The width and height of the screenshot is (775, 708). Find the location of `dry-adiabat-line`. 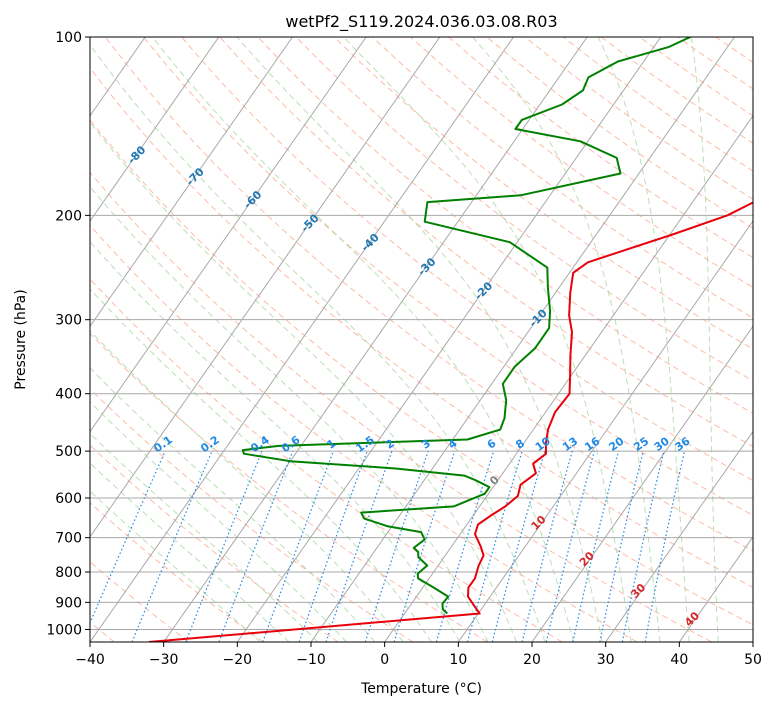

dry-adiabat-line is located at coordinates (177, 572).